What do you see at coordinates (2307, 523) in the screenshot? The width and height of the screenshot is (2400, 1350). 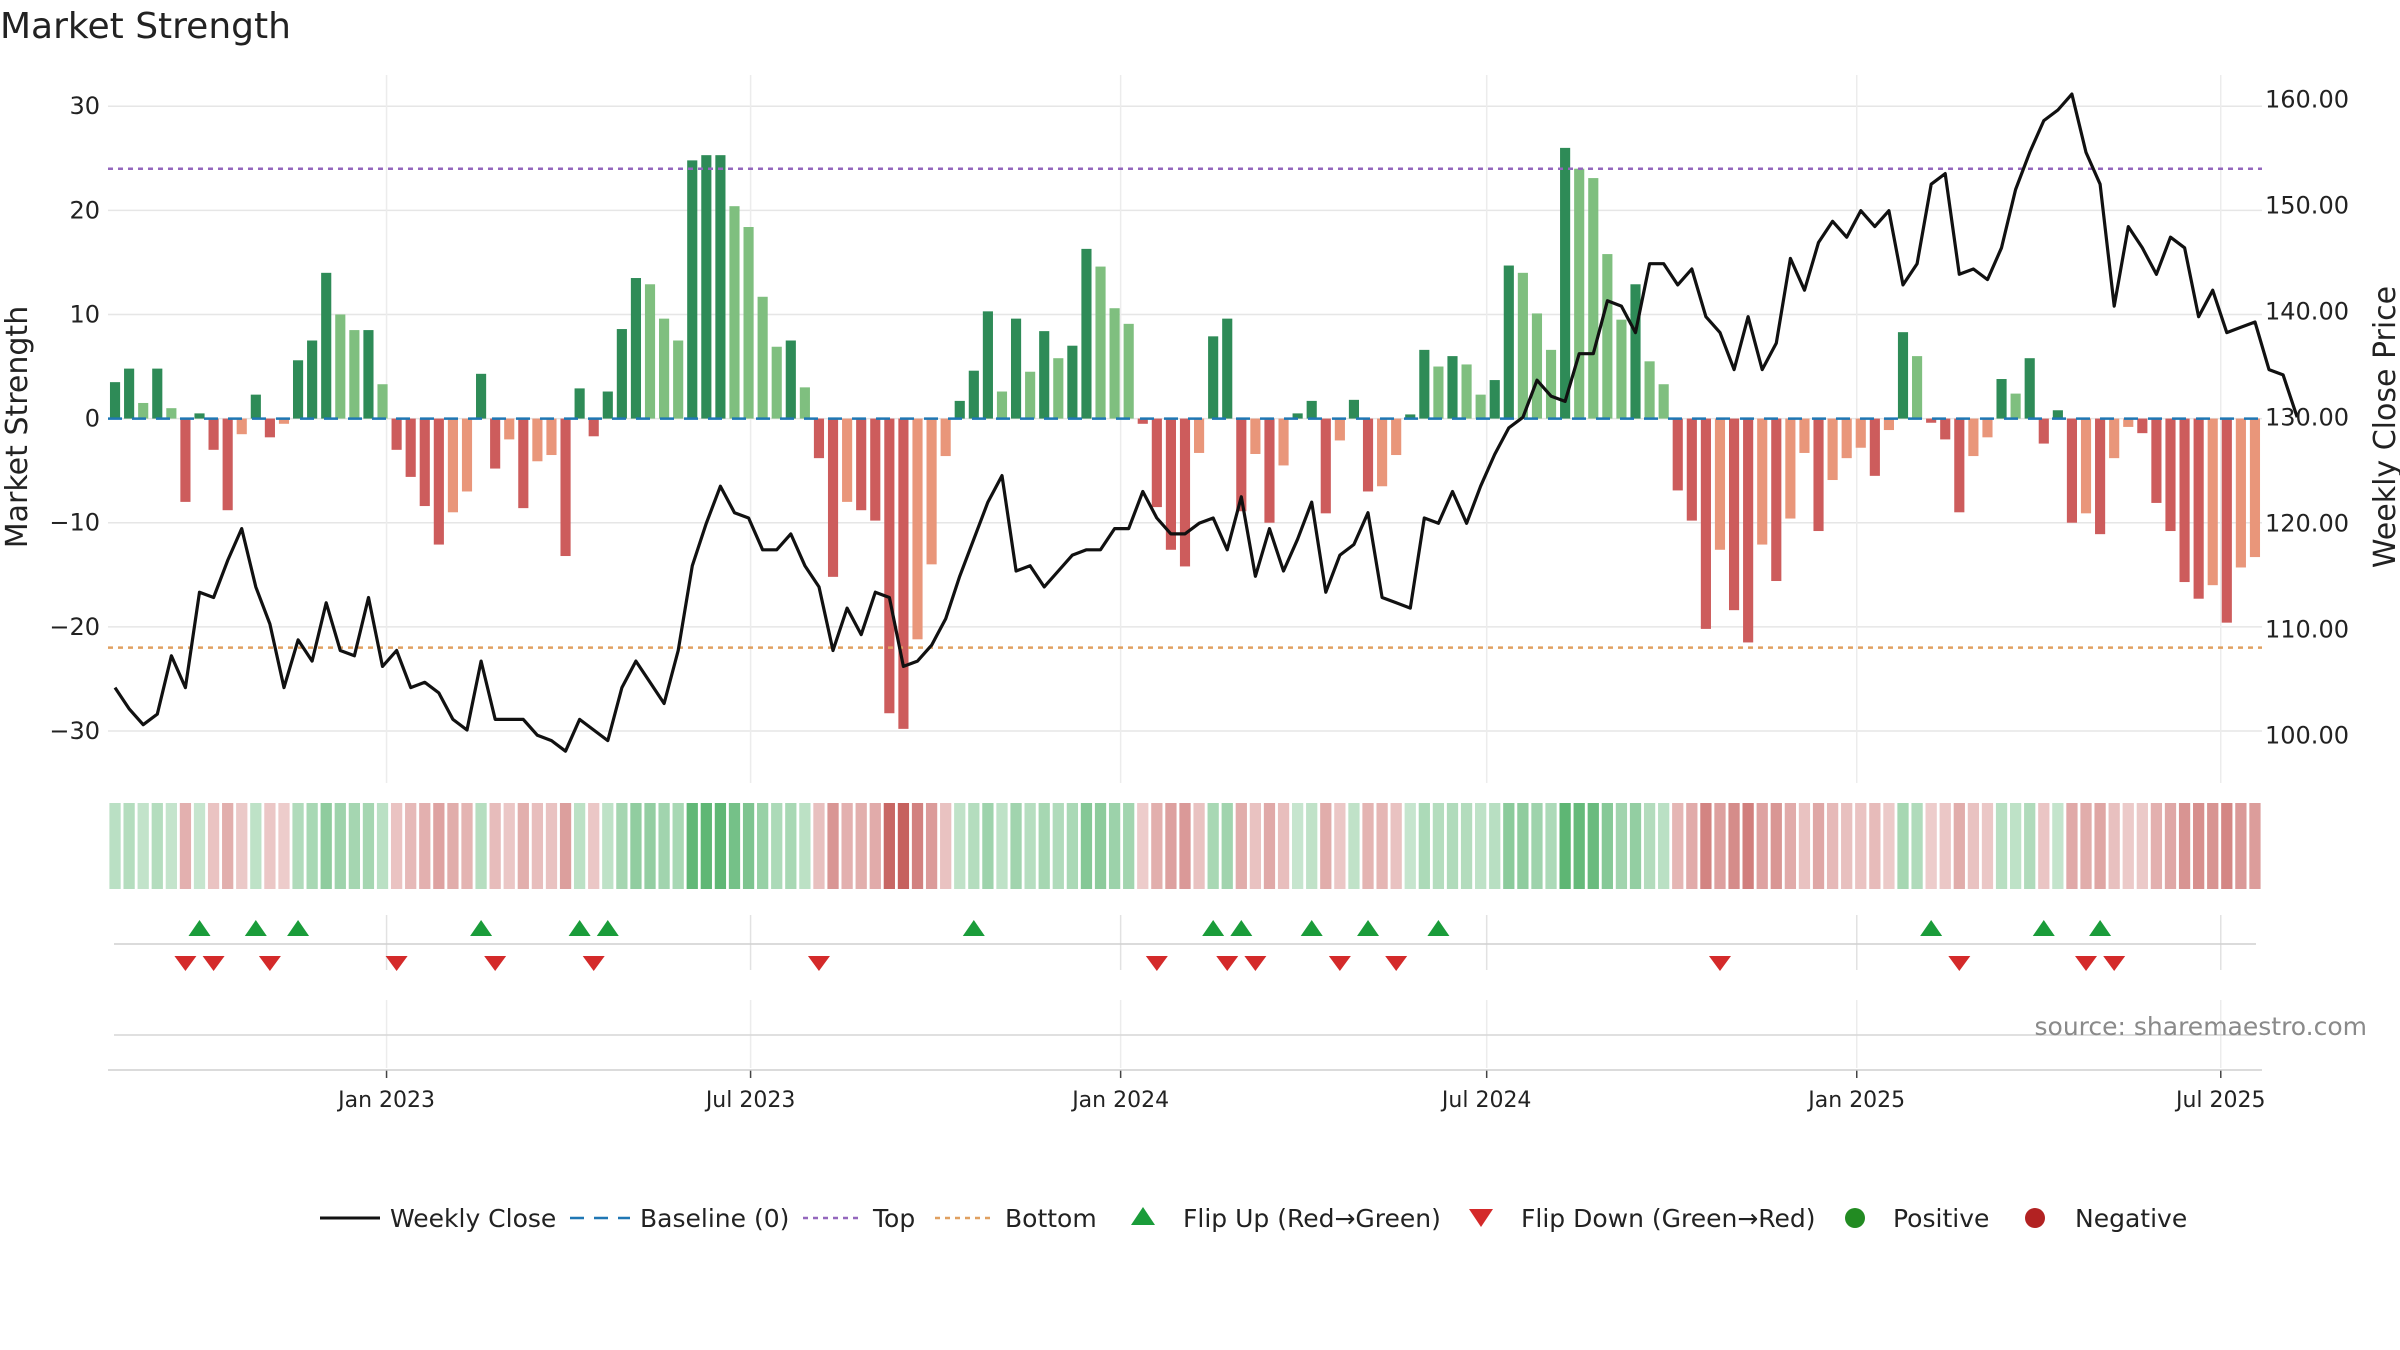 I see `y2-tick-label: 120.00` at bounding box center [2307, 523].